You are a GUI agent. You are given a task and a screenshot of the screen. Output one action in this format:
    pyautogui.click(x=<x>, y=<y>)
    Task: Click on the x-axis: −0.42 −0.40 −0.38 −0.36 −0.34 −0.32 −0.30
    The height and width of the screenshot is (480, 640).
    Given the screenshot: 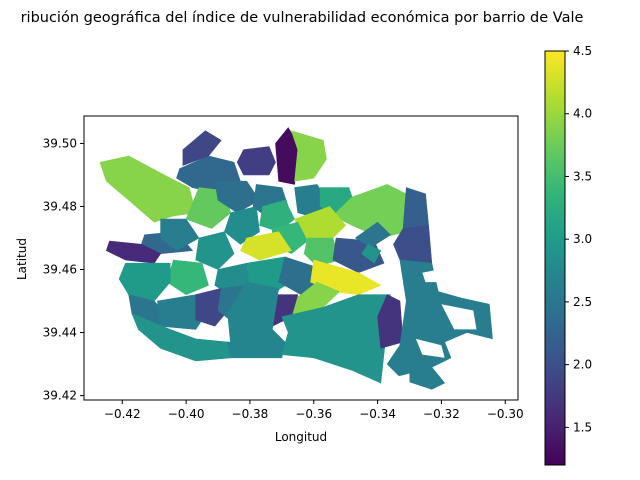 What is the action you would take?
    pyautogui.click(x=314, y=410)
    